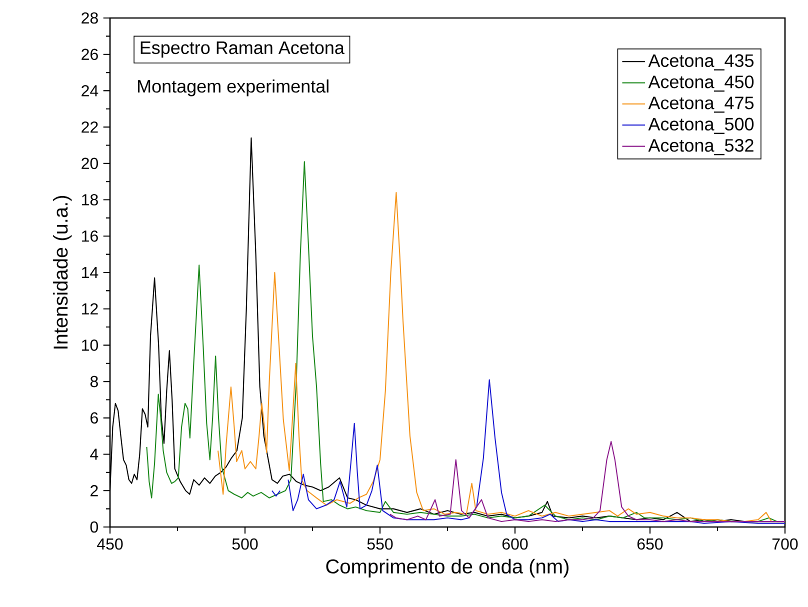 The height and width of the screenshot is (607, 808). I want to click on x-tick-label: 600, so click(515, 544).